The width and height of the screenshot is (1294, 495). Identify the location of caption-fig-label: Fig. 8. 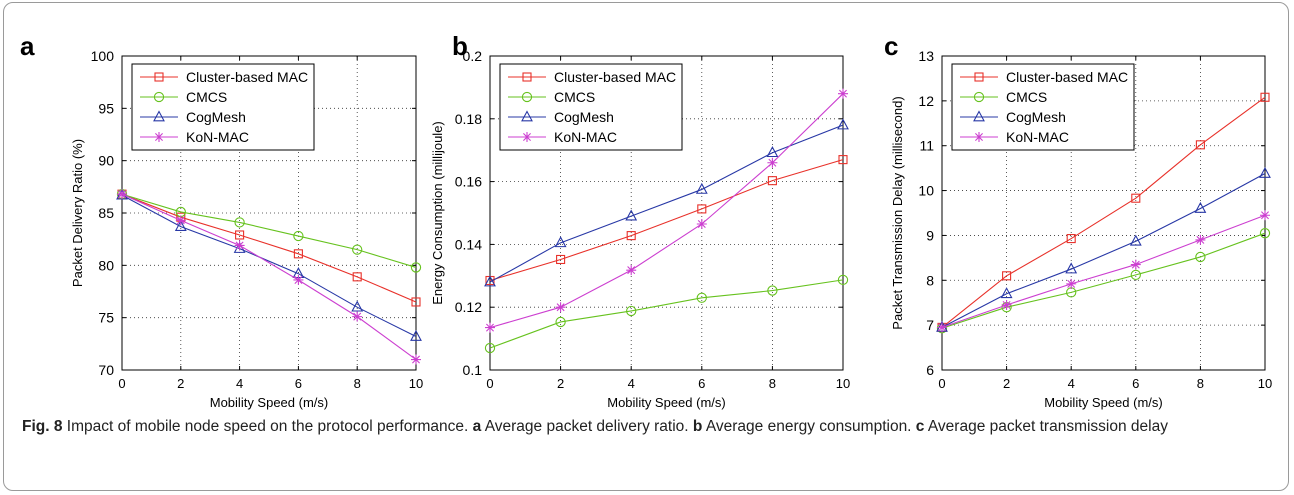
(42, 426).